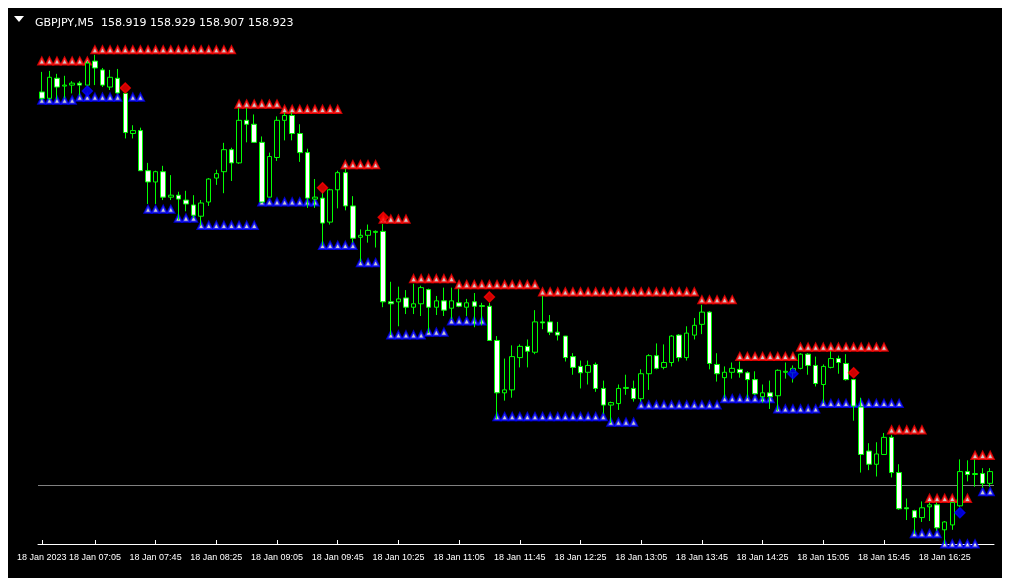 The height and width of the screenshot is (586, 1010). Describe the element at coordinates (580, 556) in the screenshot. I see `x-tick-label: 18 Jan 12:25` at that location.